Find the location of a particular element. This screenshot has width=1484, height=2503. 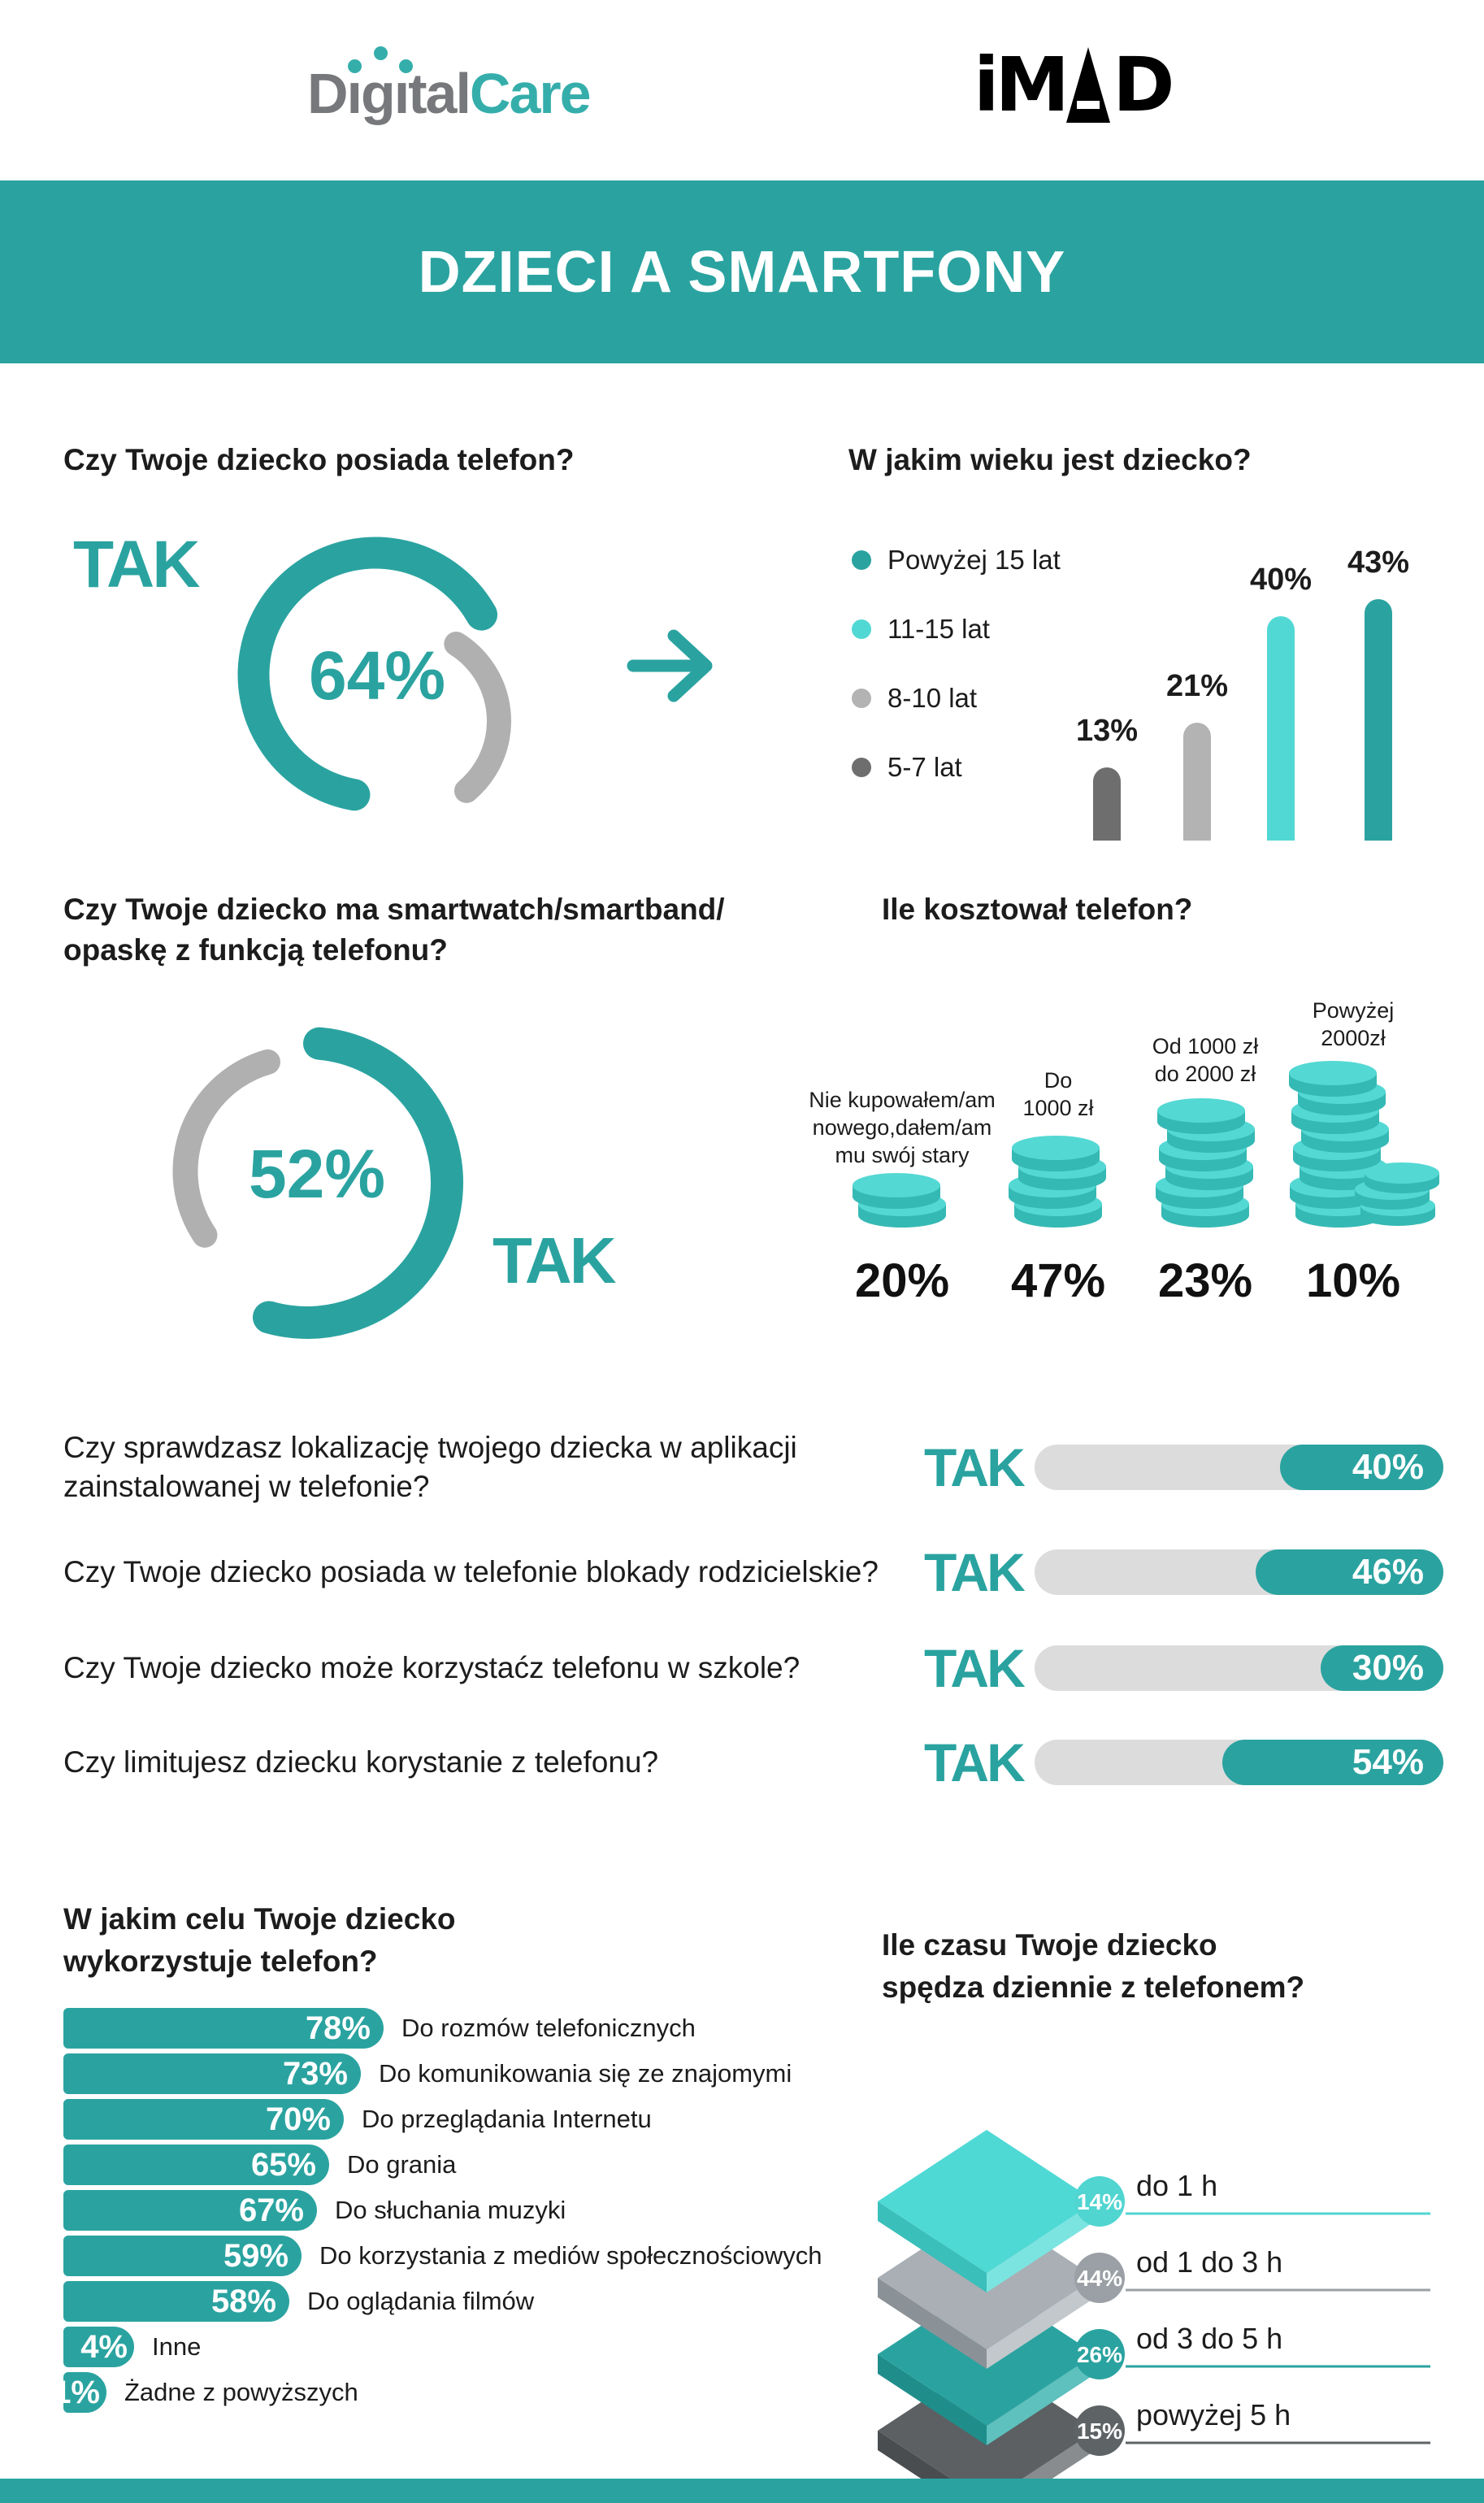

smartwatch-donut-chart: 52% is located at coordinates (317, 1189).